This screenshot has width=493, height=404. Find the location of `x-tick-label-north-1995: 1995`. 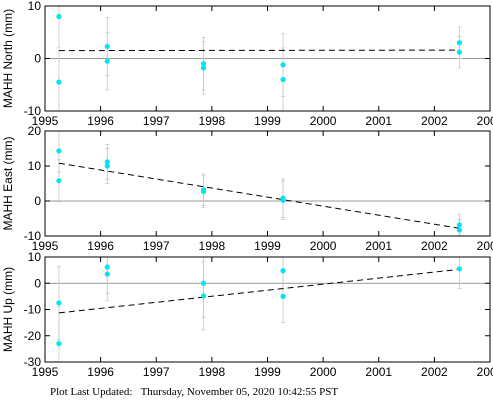

x-tick-label-north-1995: 1995 is located at coordinates (45, 121).